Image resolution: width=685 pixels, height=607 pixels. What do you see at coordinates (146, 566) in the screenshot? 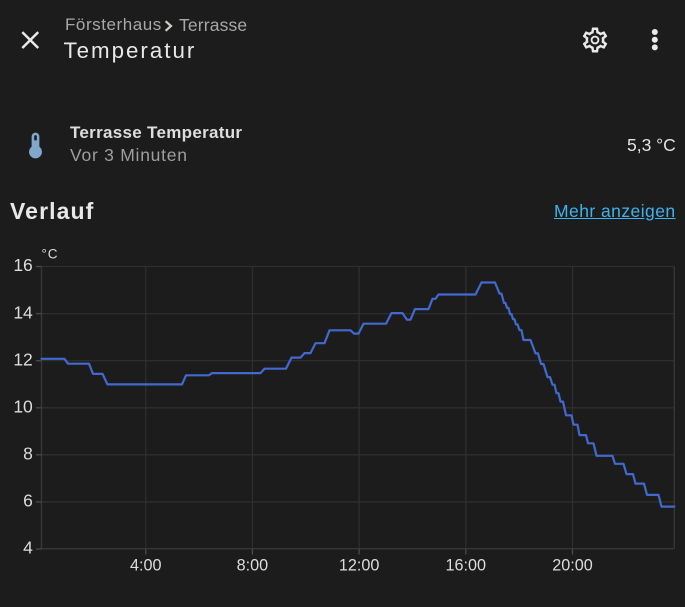
I see `svg-text: 4:00` at bounding box center [146, 566].